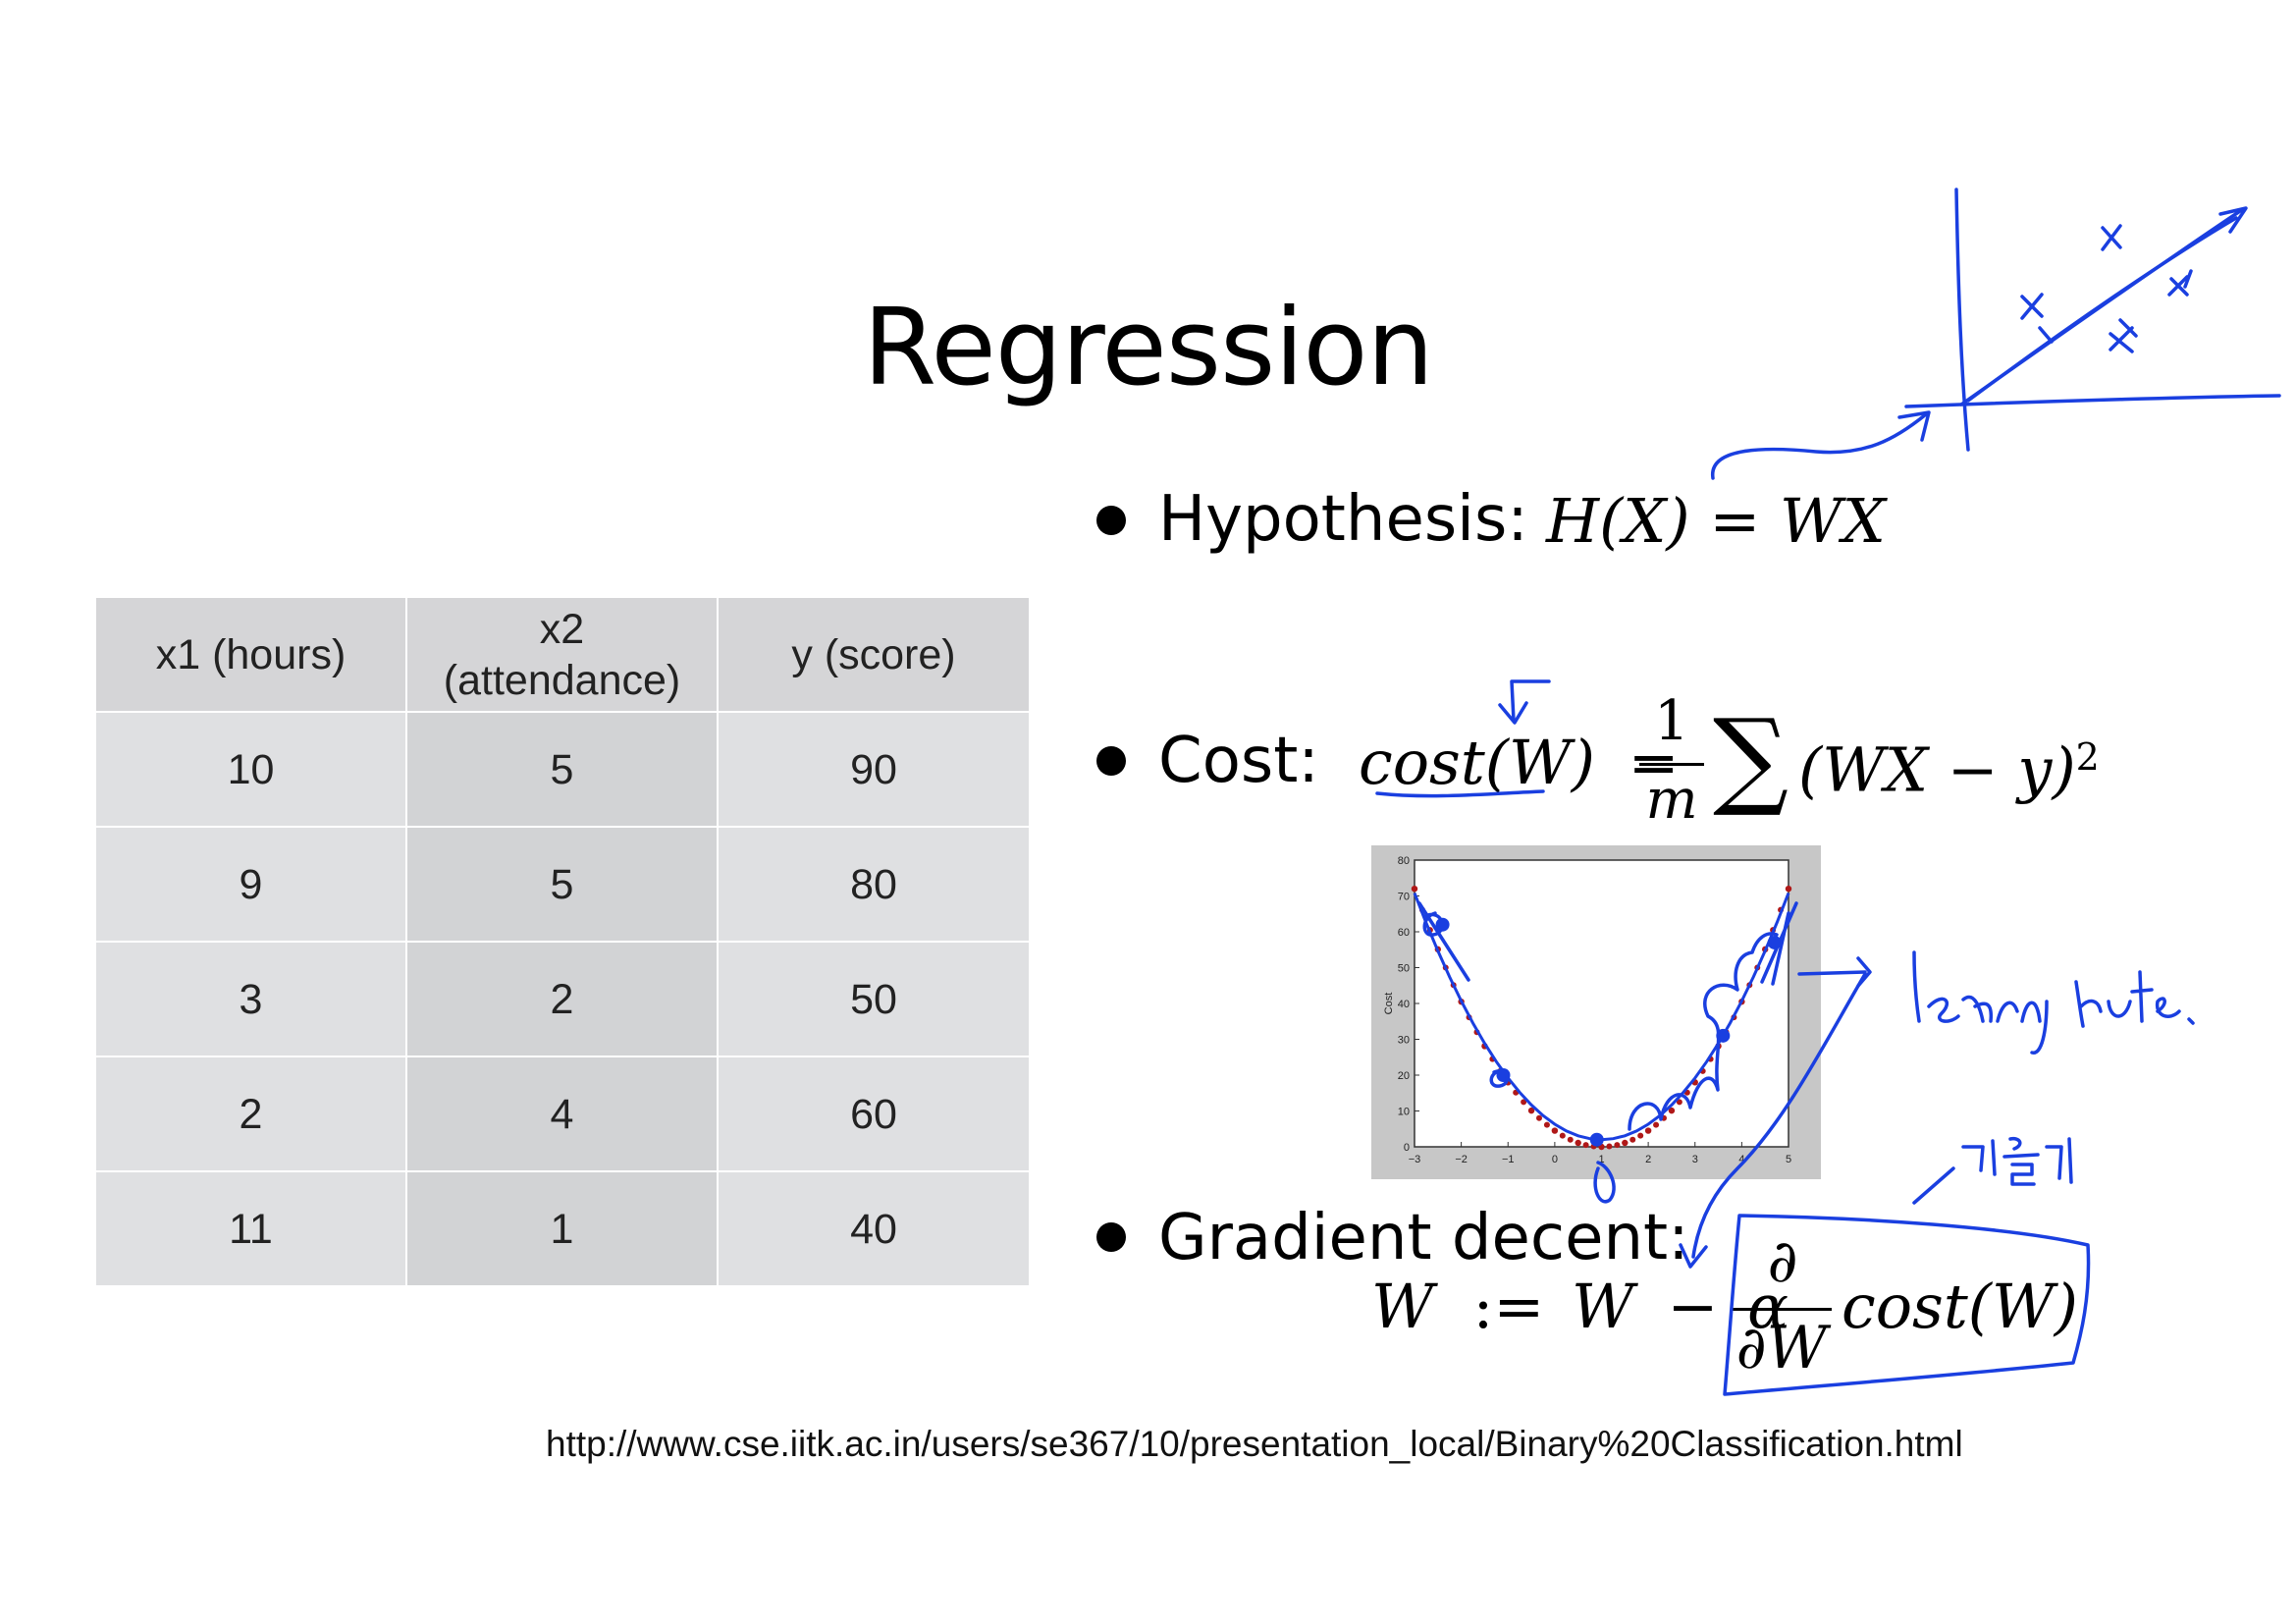 The width and height of the screenshot is (2296, 1624). I want to click on gradient-tail-text: cost(W), so click(1960, 1306).